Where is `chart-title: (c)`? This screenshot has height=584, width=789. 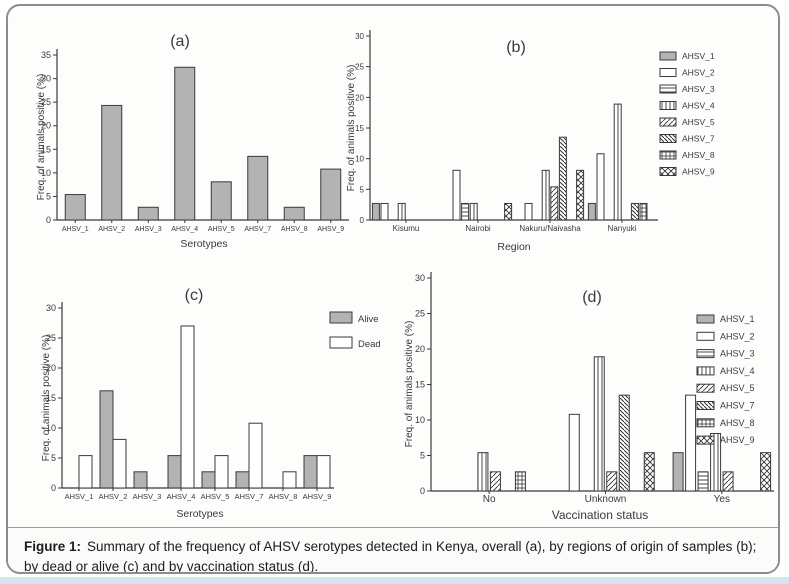
chart-title: (c) is located at coordinates (194, 295).